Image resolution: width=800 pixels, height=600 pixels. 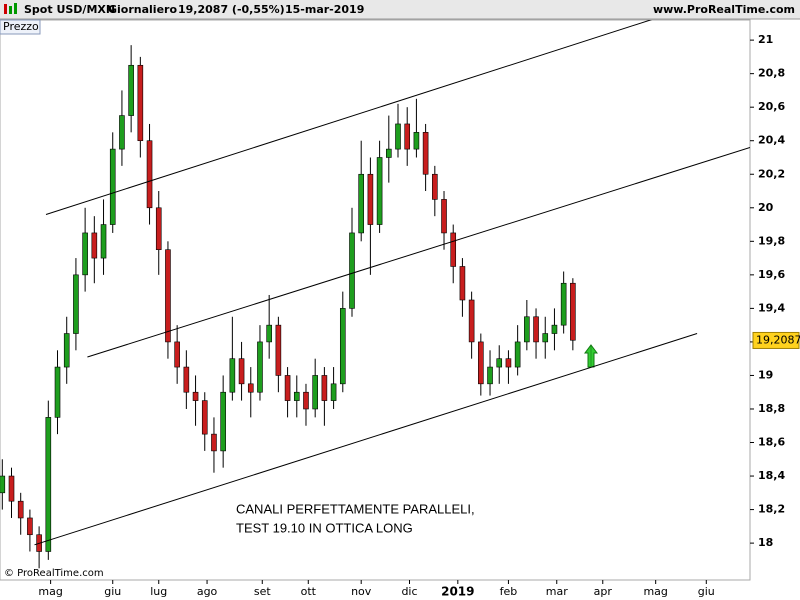 I want to click on x-tick-label: 2019, so click(x=457, y=592).